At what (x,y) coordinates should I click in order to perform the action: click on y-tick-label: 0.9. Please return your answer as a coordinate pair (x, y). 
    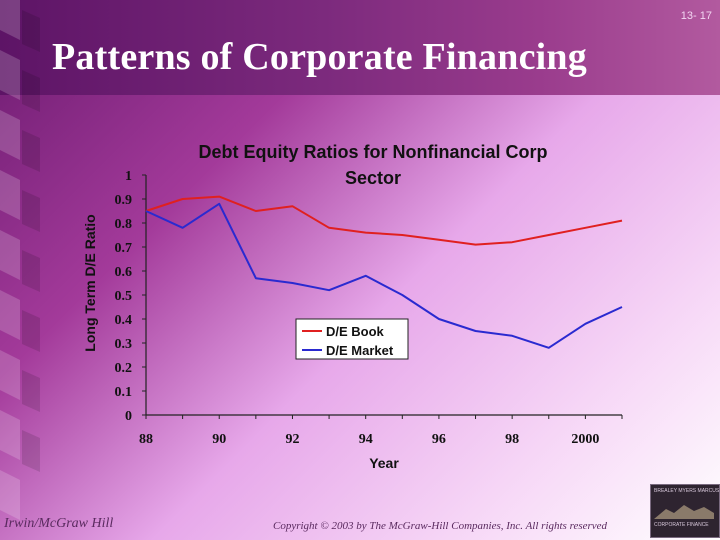
    Looking at the image, I should click on (124, 200).